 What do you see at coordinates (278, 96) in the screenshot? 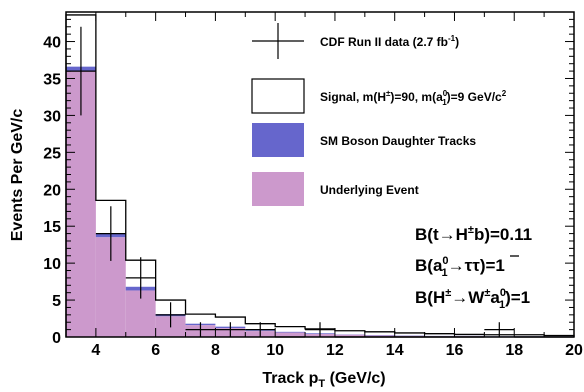
I see `legend-swatch-signal` at bounding box center [278, 96].